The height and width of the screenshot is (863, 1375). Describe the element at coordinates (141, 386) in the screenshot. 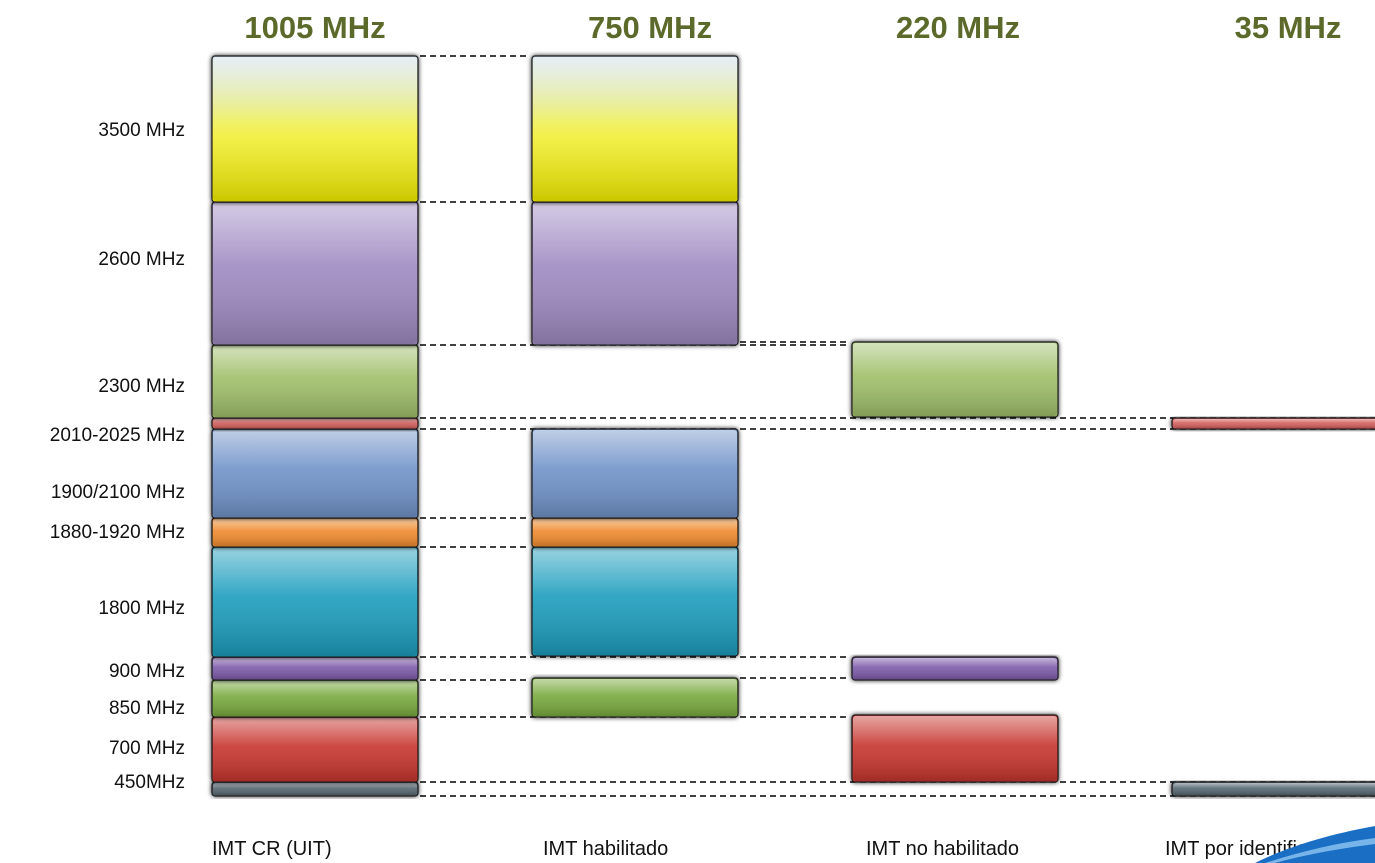

I see `band-label-2300: 2300 MHz` at that location.